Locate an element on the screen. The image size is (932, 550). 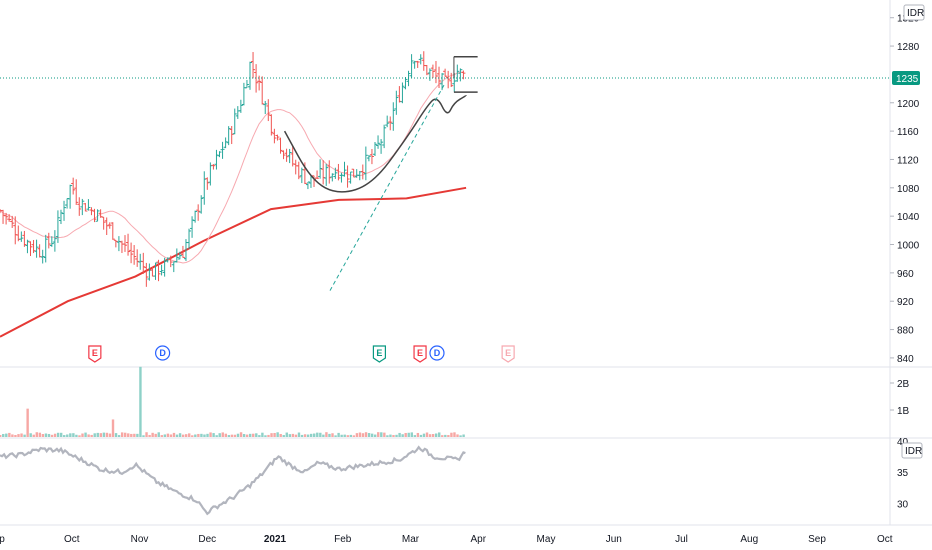
currency-label-rs: IDR is located at coordinates (913, 451).